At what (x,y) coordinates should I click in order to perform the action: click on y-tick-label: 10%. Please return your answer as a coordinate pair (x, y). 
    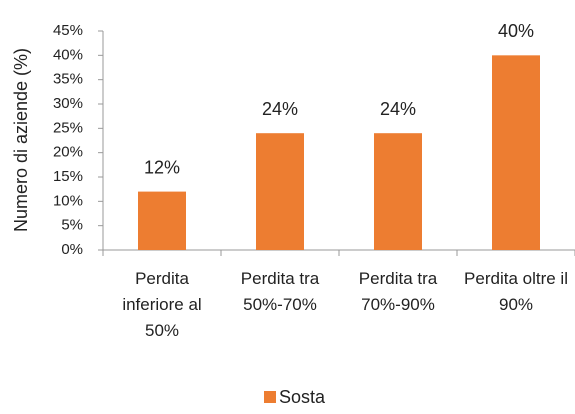
    Looking at the image, I should click on (68, 200).